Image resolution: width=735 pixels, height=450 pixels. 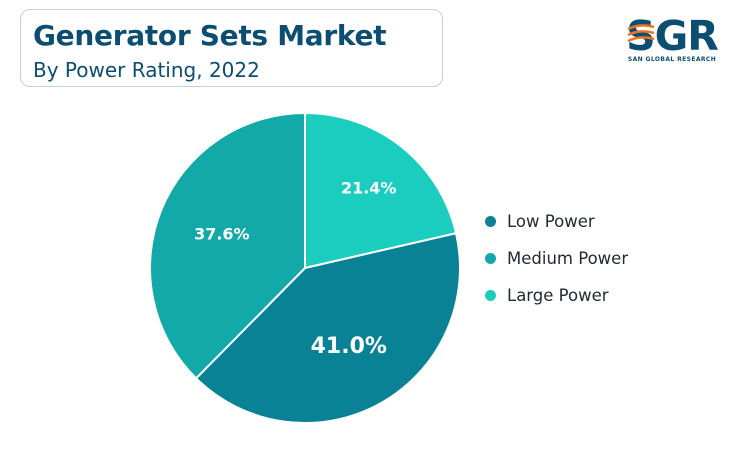 I want to click on chart-subtitle: By Power Rating, 2022, so click(x=146, y=70).